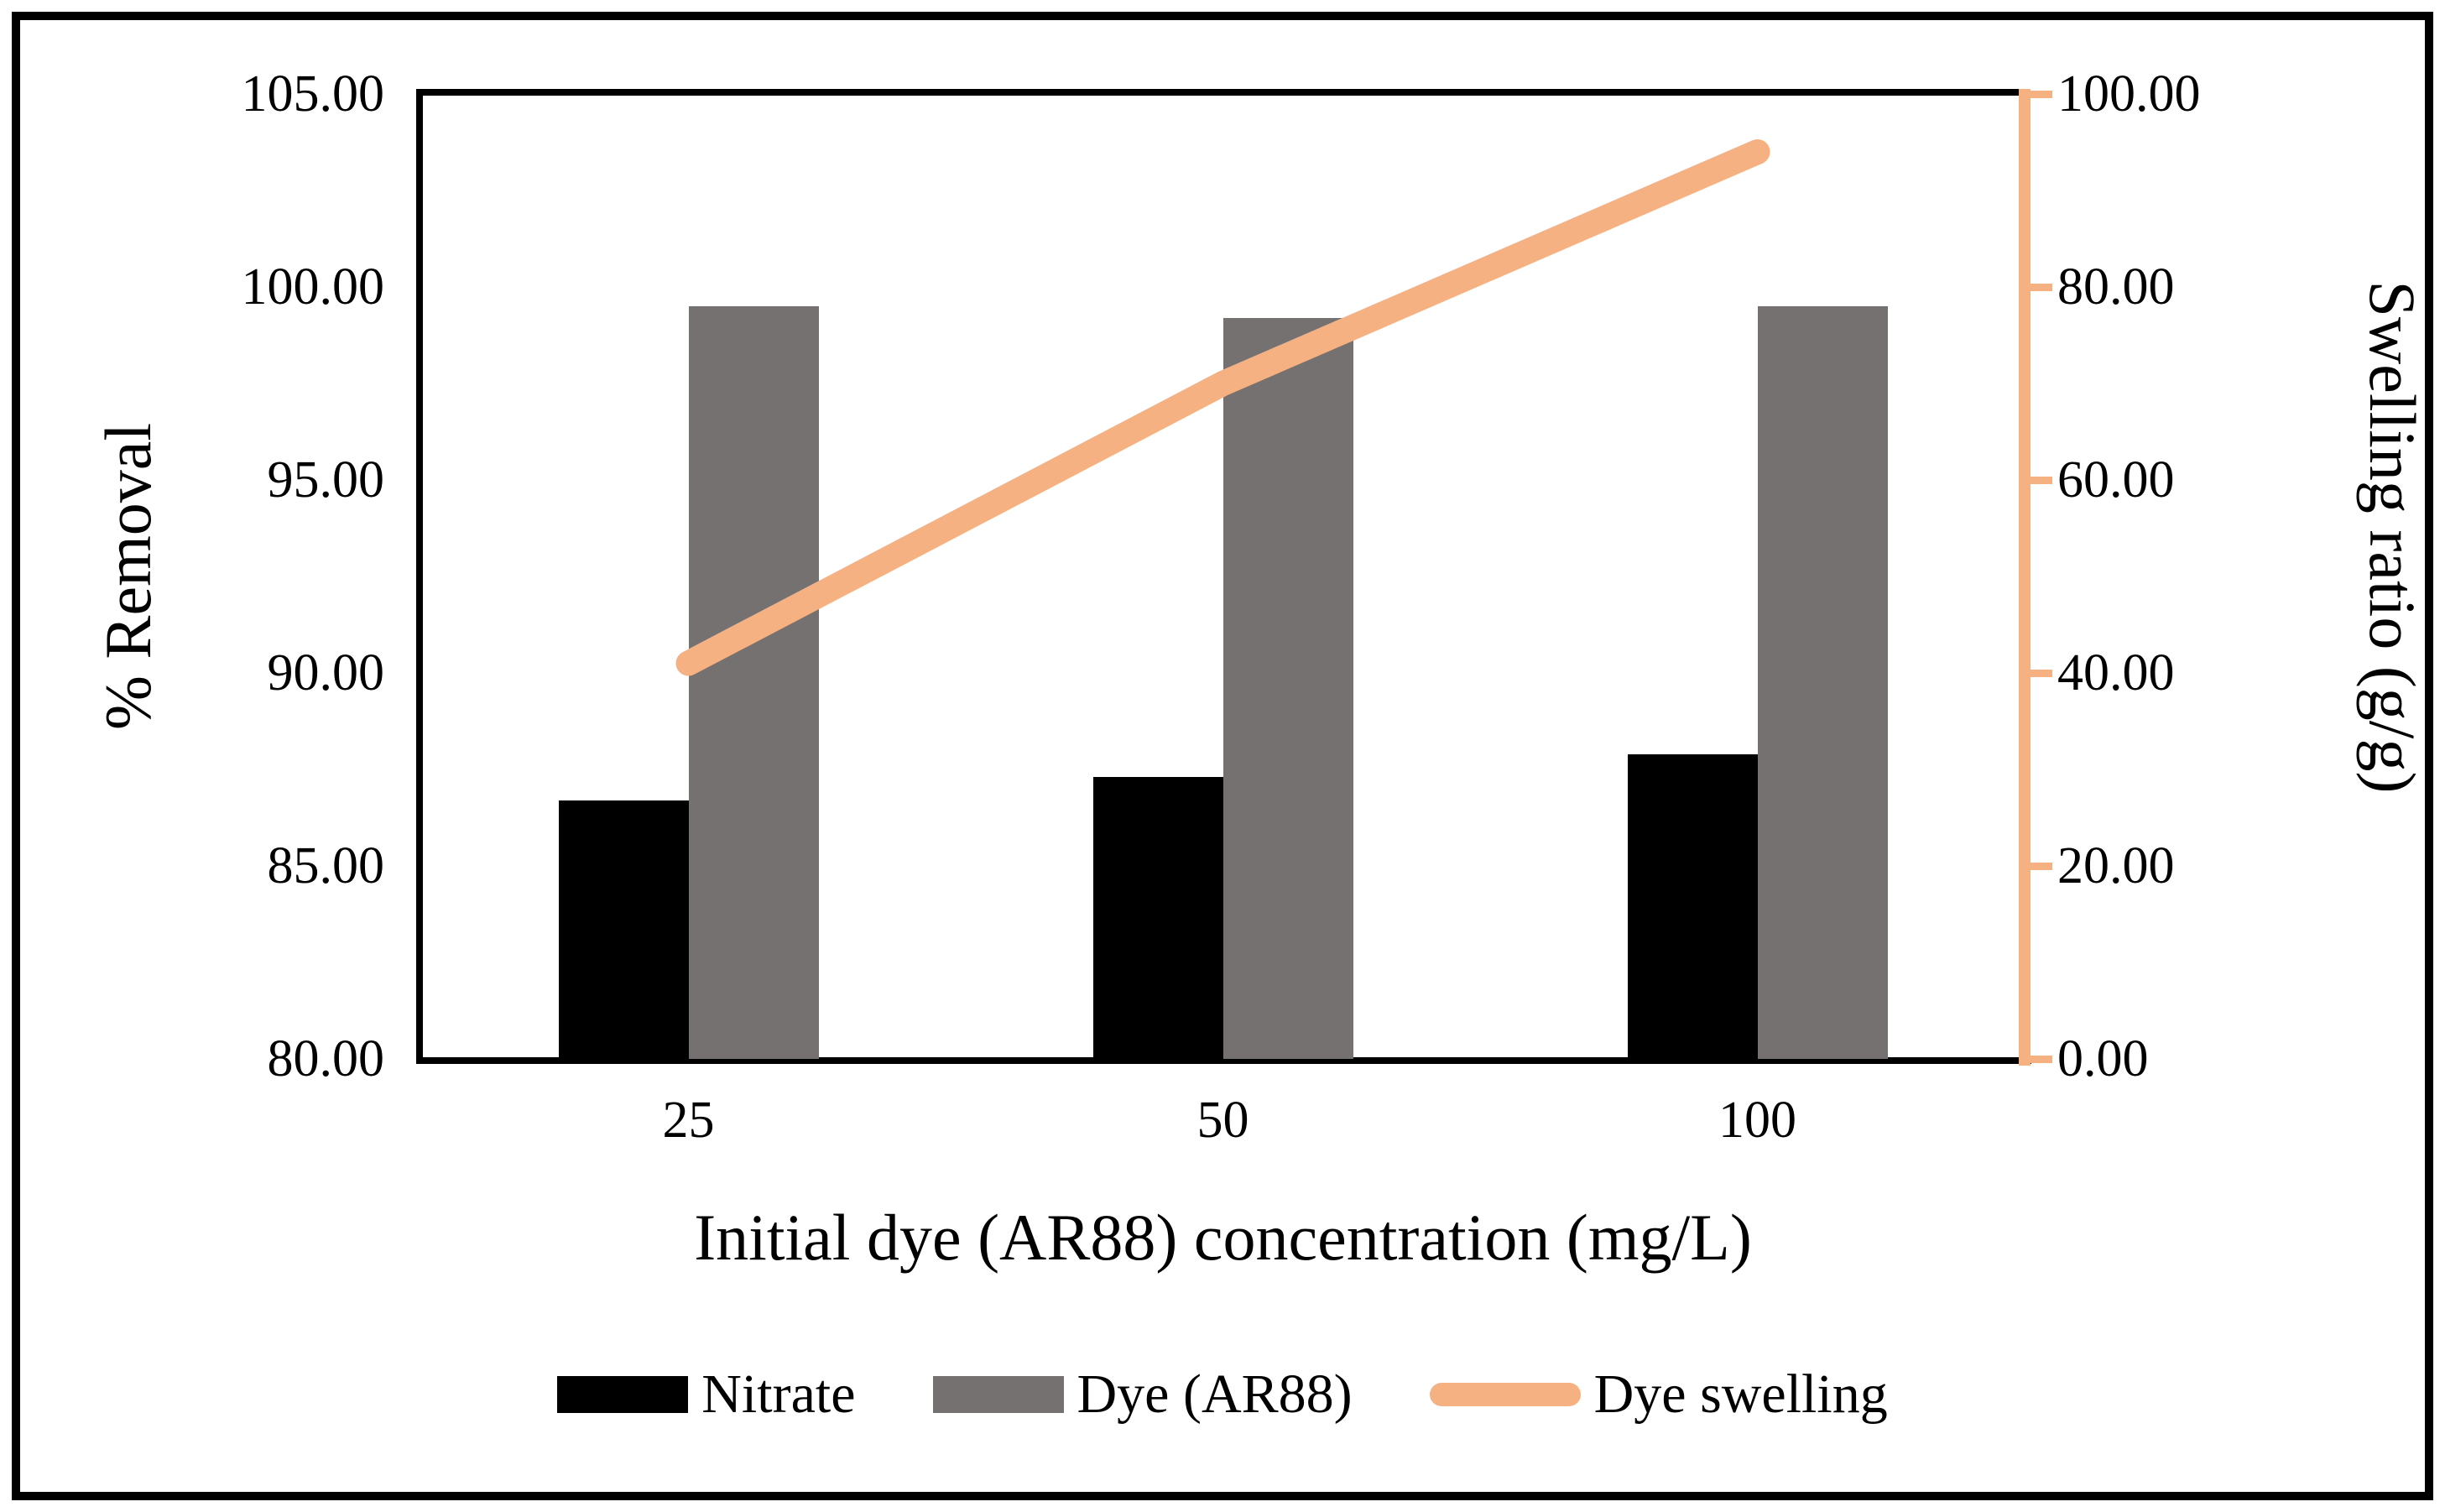  What do you see at coordinates (1822, 683) in the screenshot?
I see `bar-dye-ar88--100` at bounding box center [1822, 683].